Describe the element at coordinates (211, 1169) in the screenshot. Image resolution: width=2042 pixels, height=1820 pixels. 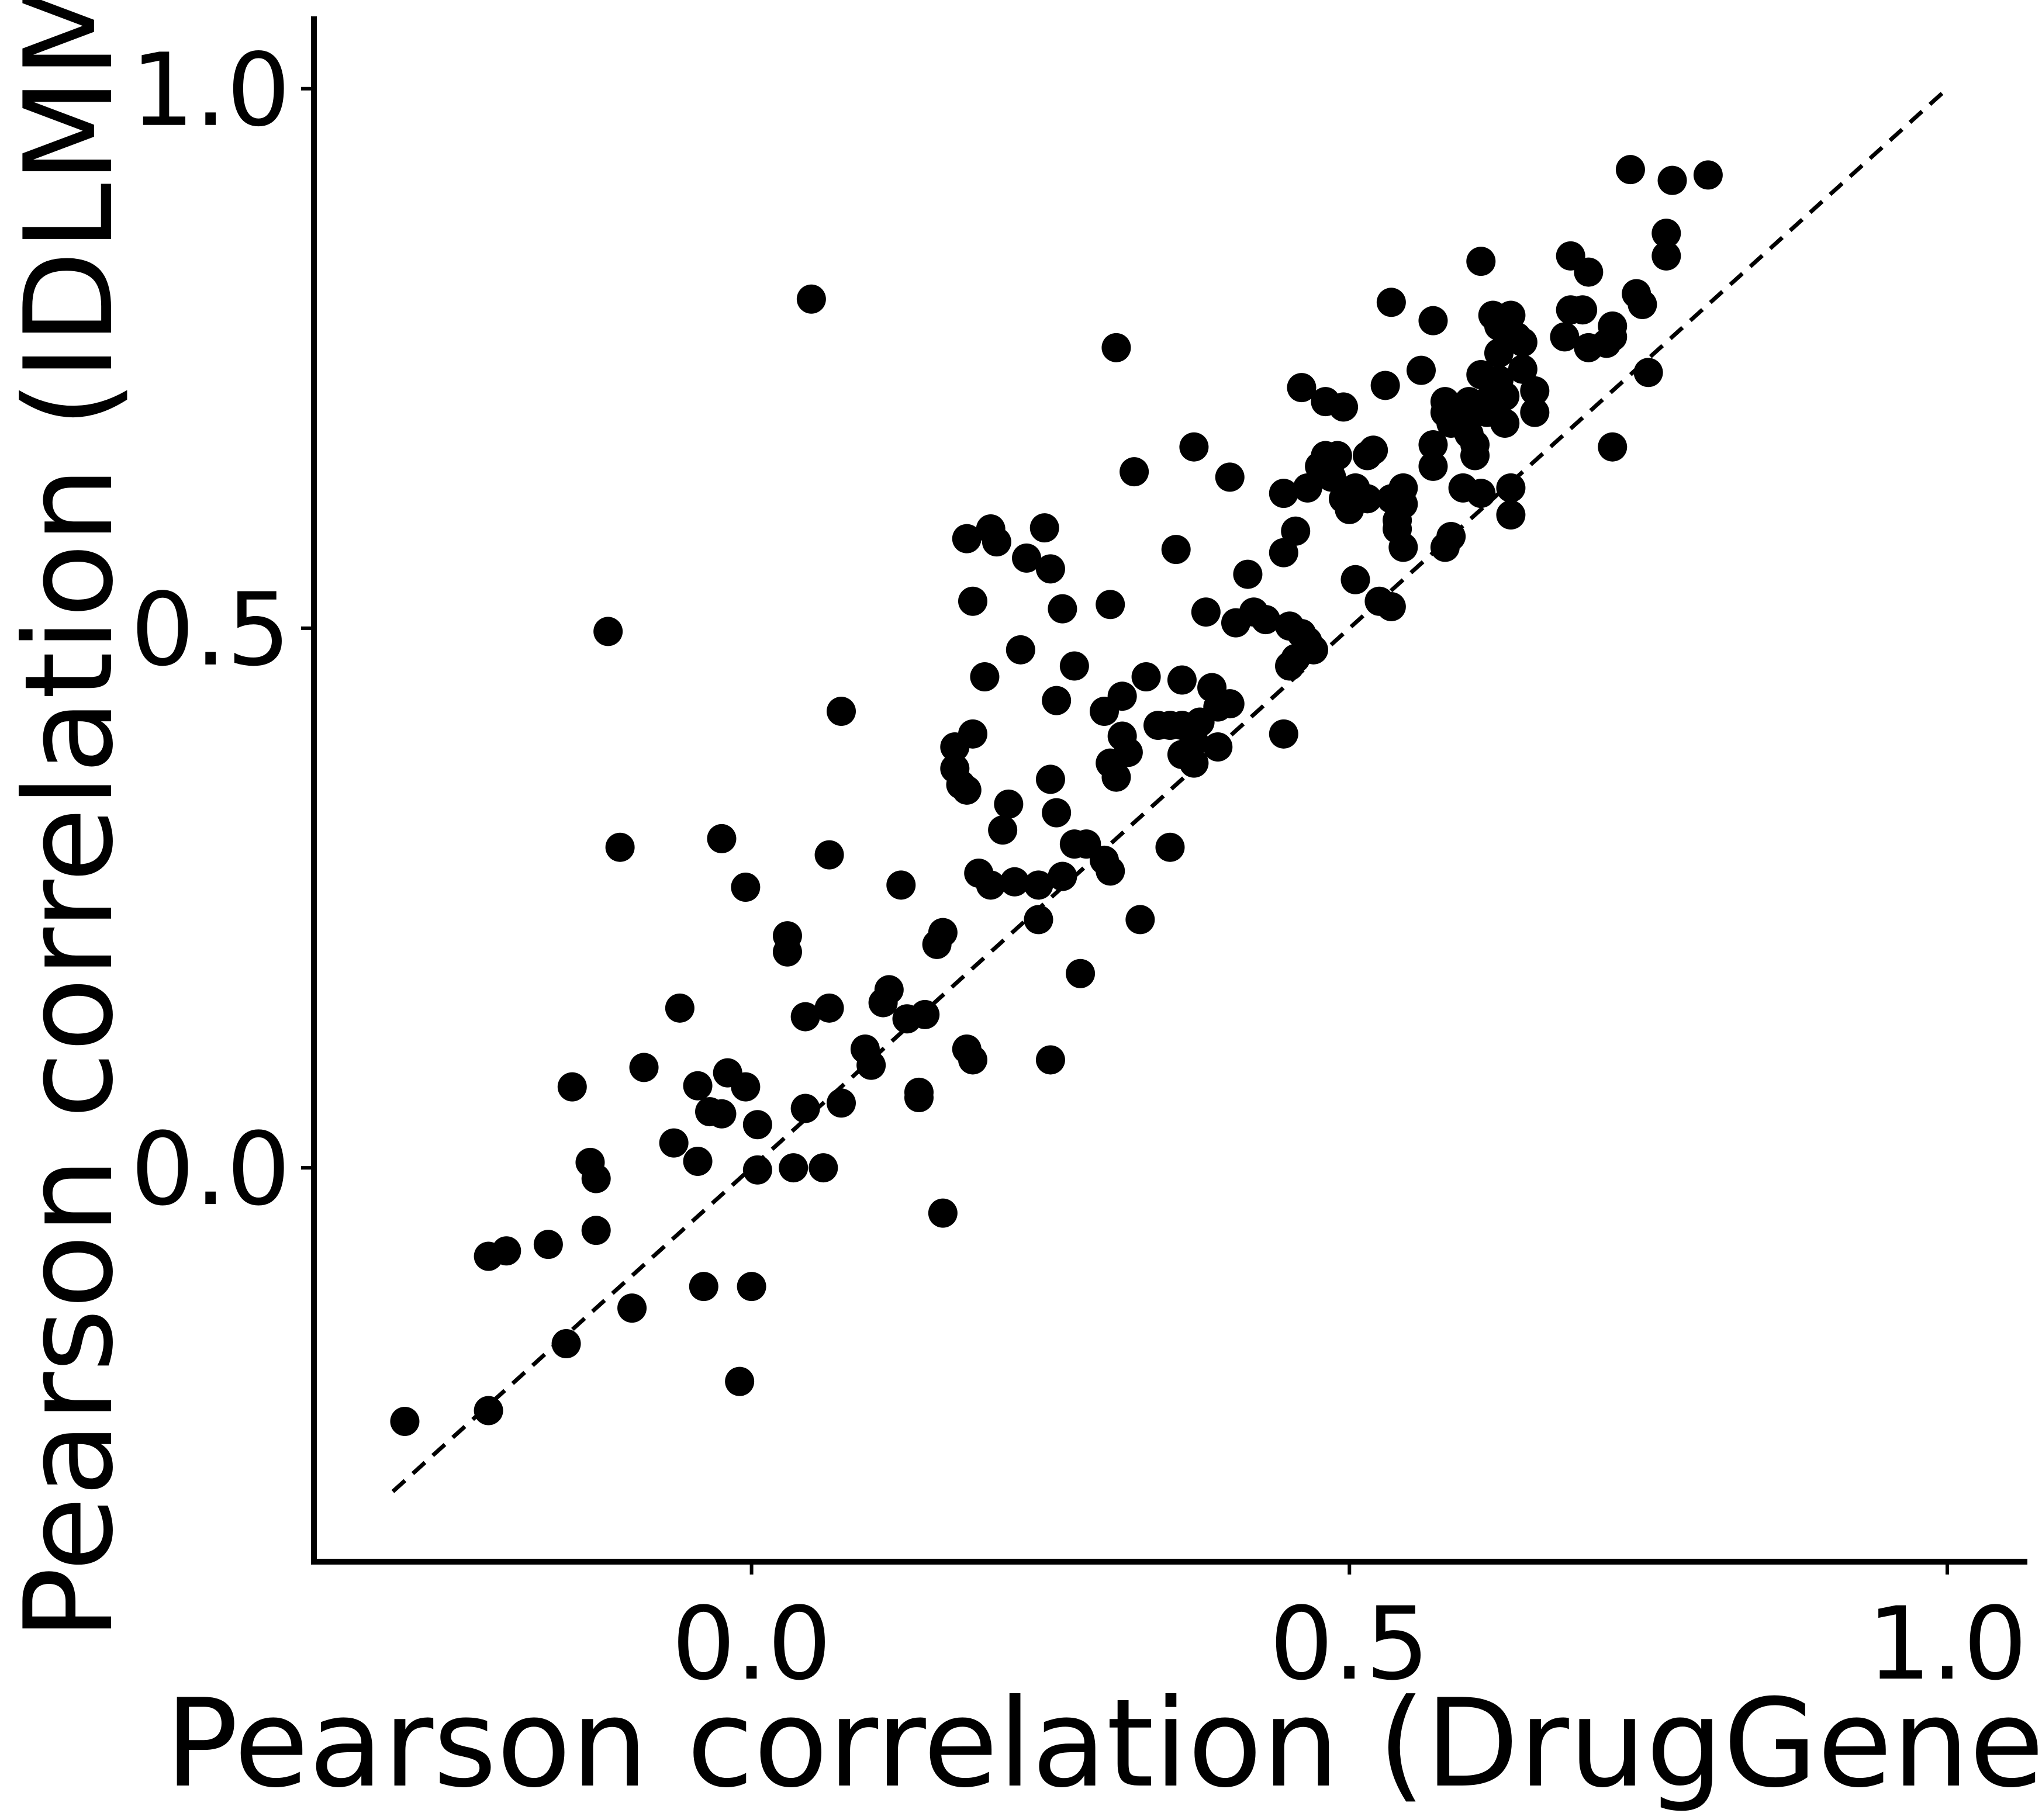
I see `y-tick-label: 0.0` at that location.